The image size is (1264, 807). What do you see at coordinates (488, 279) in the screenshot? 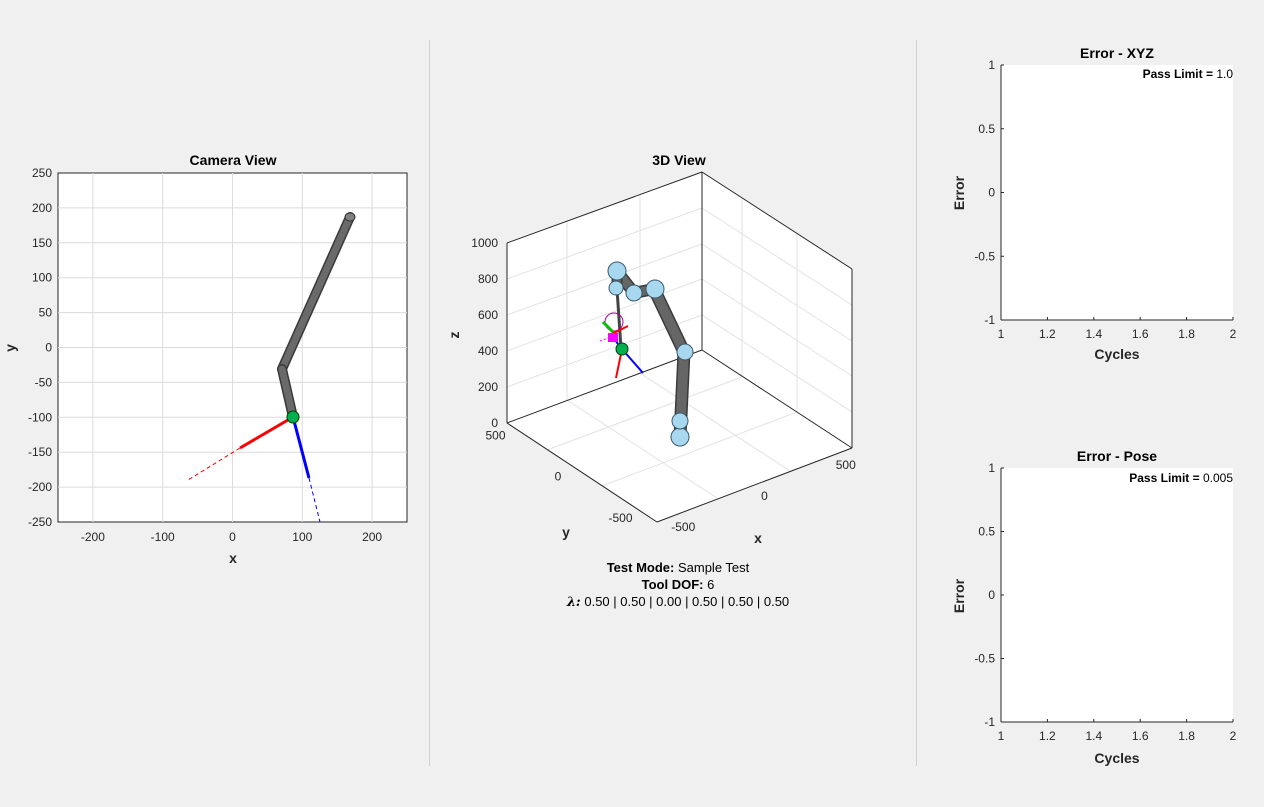
I see `view3d-z-tick-label: 800` at bounding box center [488, 279].